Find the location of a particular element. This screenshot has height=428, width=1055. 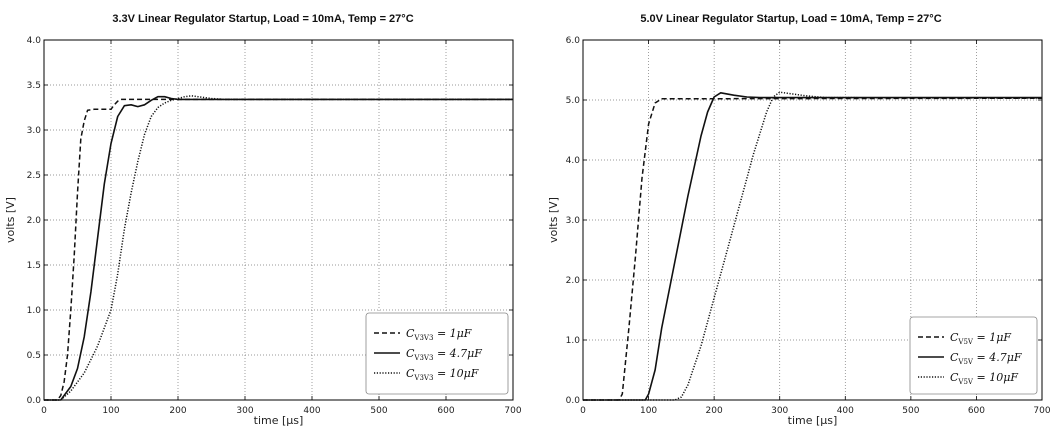

chart-1-legend-label-1-main: C is located at coordinates (954, 357).